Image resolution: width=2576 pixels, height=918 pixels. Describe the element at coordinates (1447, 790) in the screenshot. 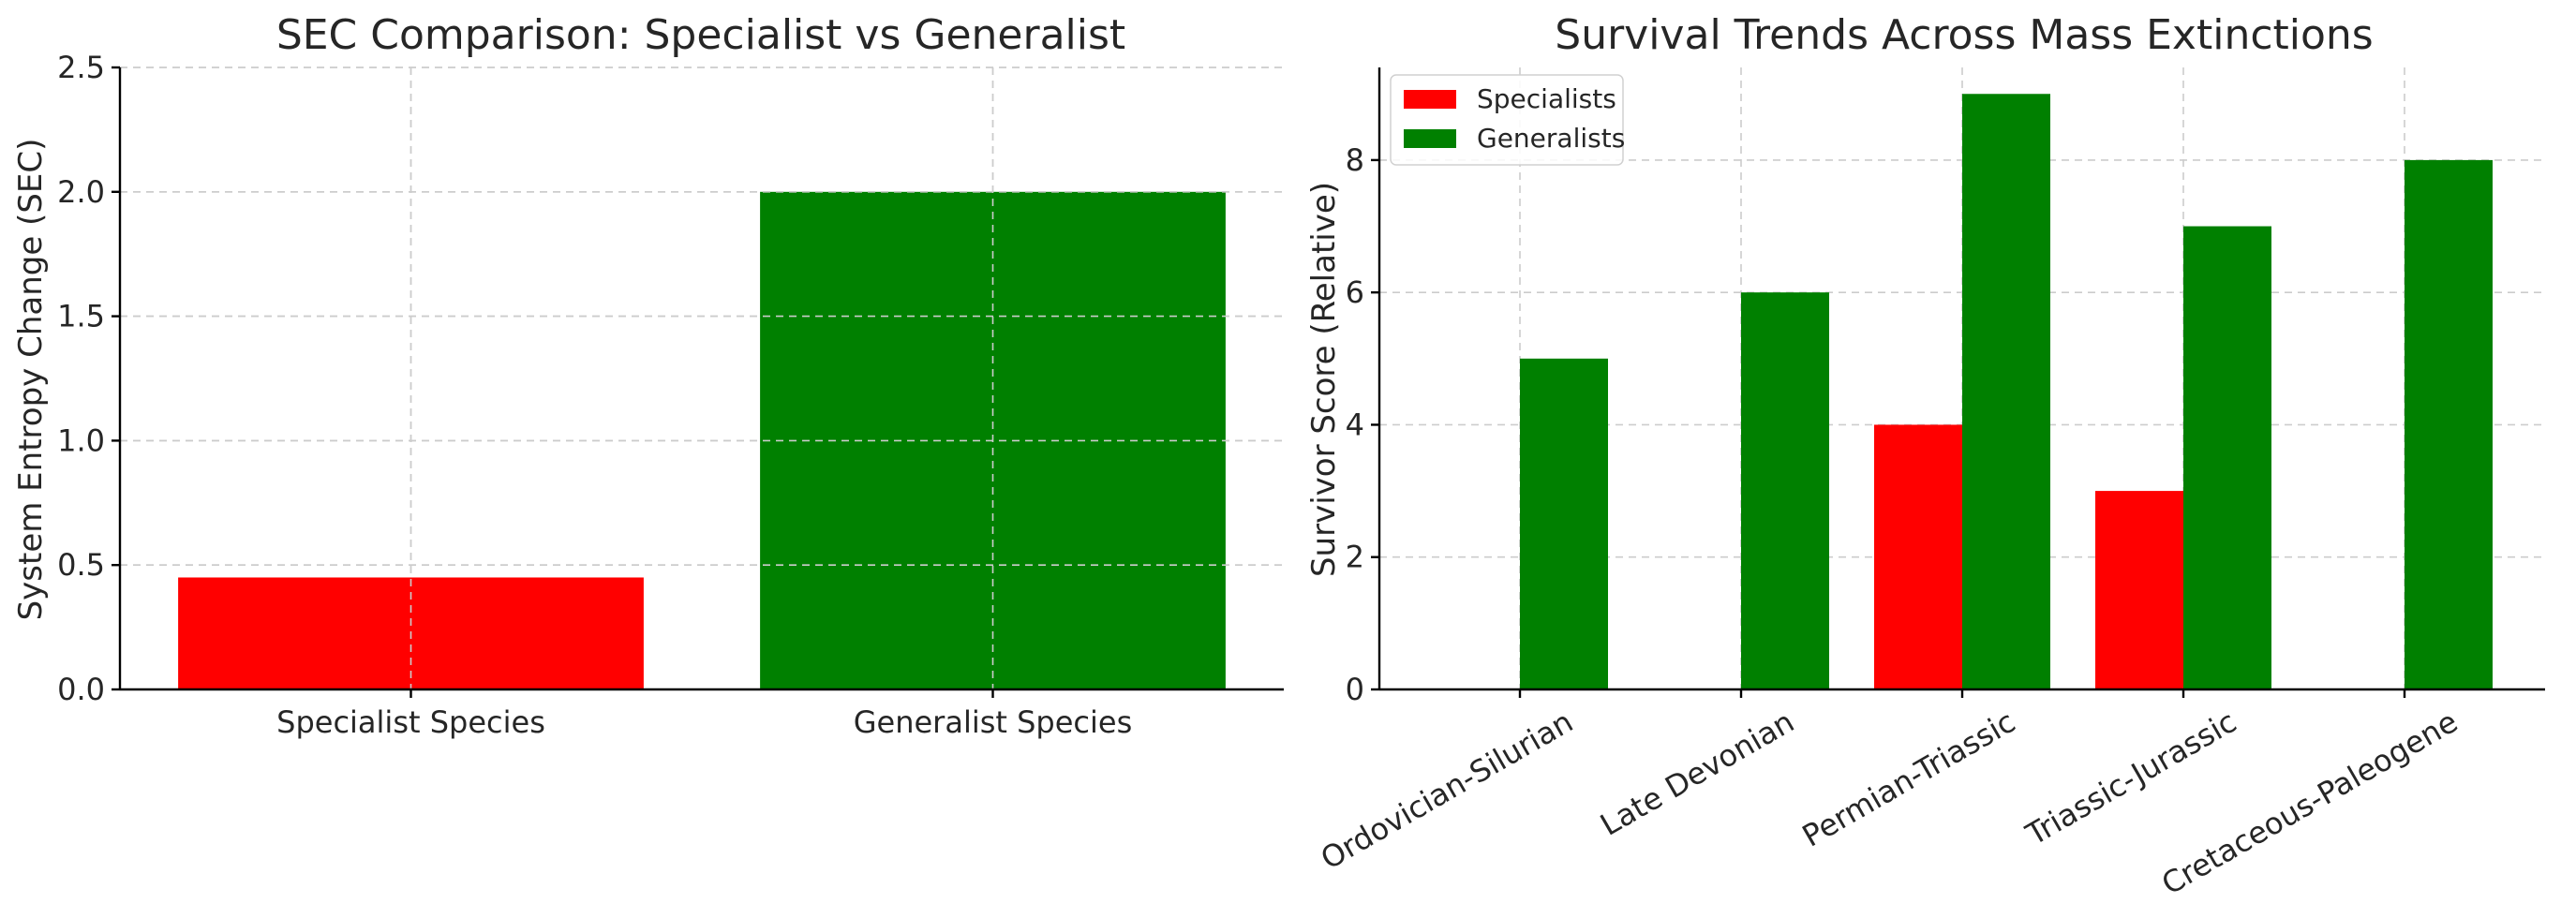

I see `chart2-x-tick-label: Ordovician-Silurian` at that location.